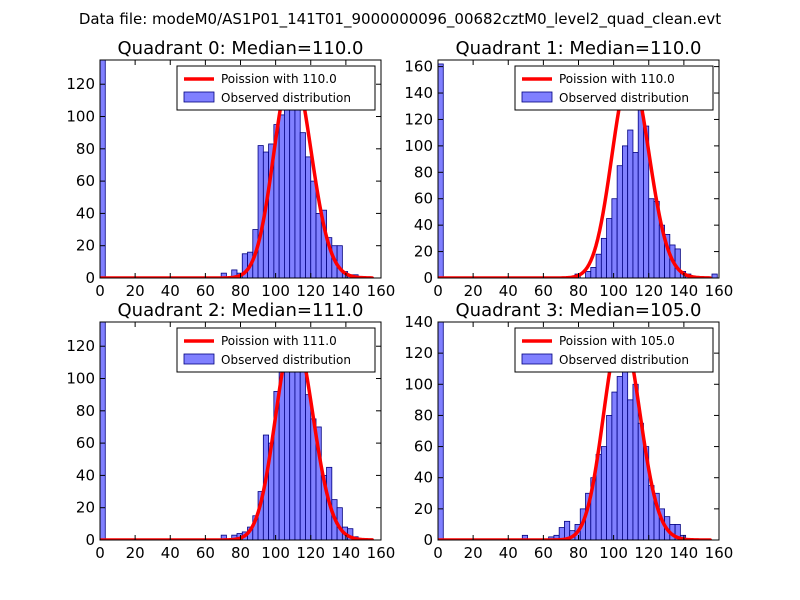 This screenshot has height=600, width=800. I want to click on legend-label-poisson: Poission with 105.0, so click(617, 341).